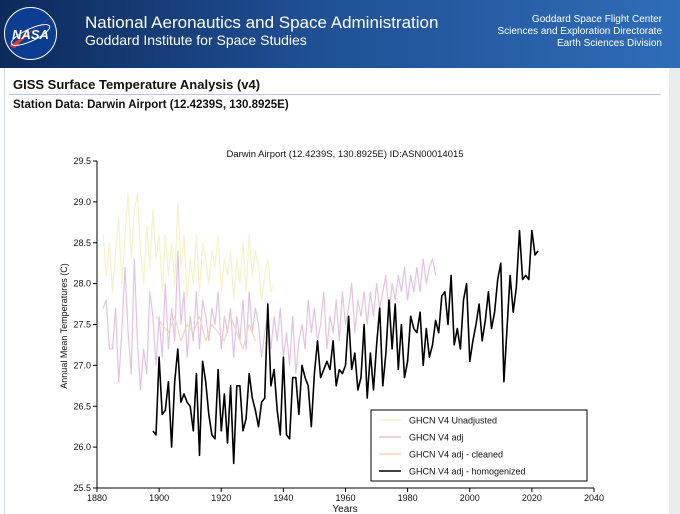  Describe the element at coordinates (532, 498) in the screenshot. I see `x-tick-label: 2020` at that location.